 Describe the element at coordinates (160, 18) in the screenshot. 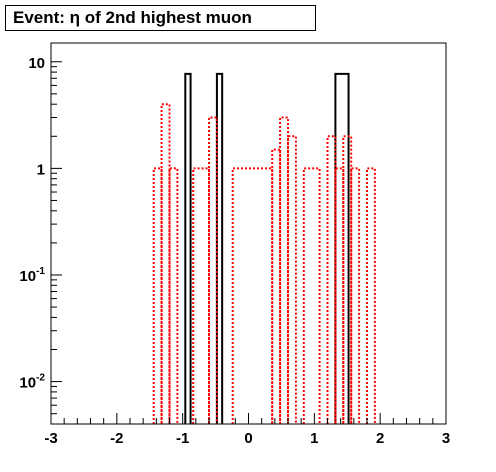

I see `chart-title: Event: η of 2nd highest muon` at that location.